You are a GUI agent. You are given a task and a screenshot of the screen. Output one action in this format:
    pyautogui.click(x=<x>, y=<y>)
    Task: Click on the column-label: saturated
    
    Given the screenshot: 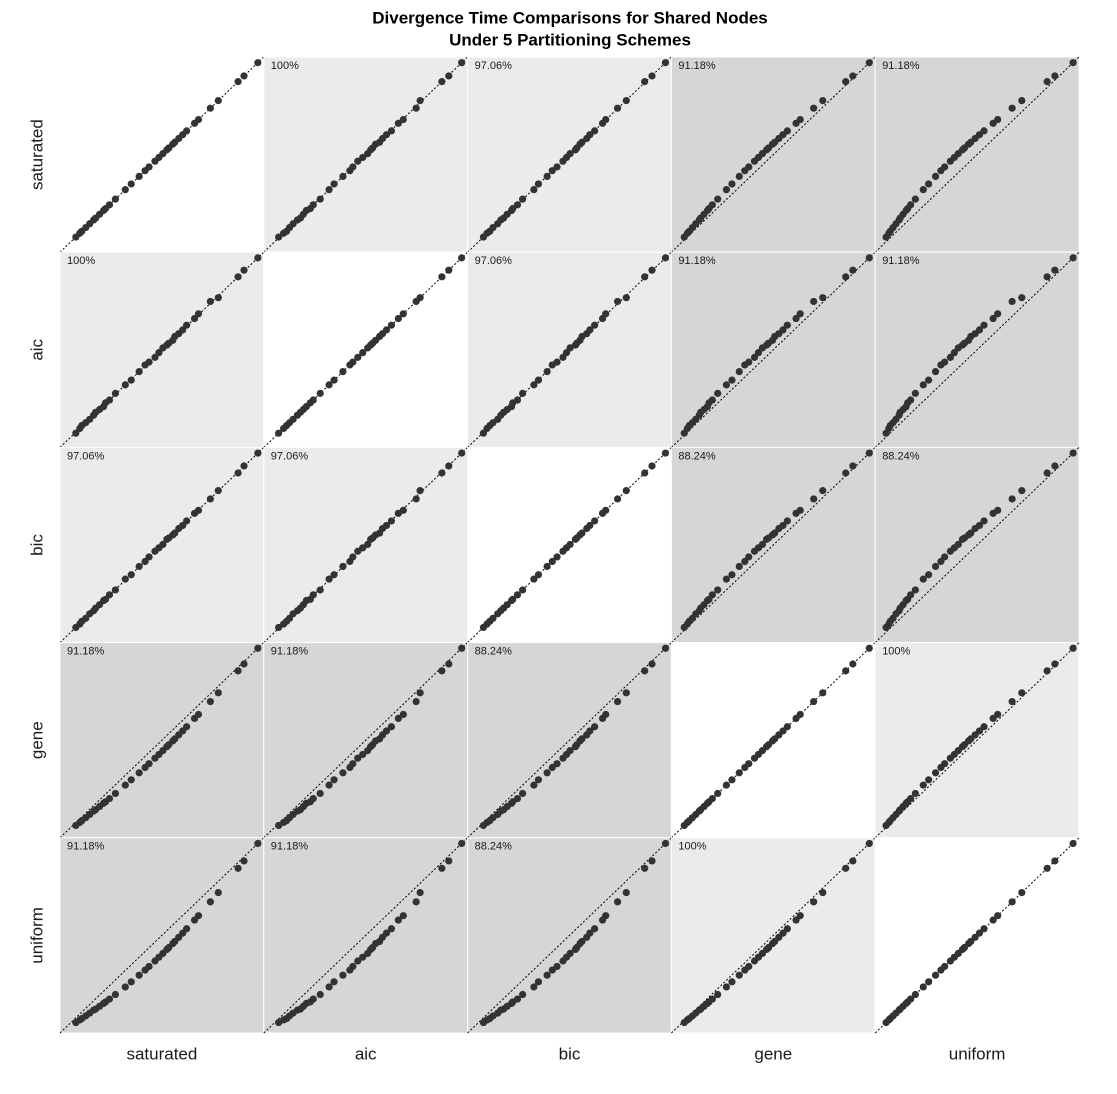 What is the action you would take?
    pyautogui.click(x=161, y=1053)
    